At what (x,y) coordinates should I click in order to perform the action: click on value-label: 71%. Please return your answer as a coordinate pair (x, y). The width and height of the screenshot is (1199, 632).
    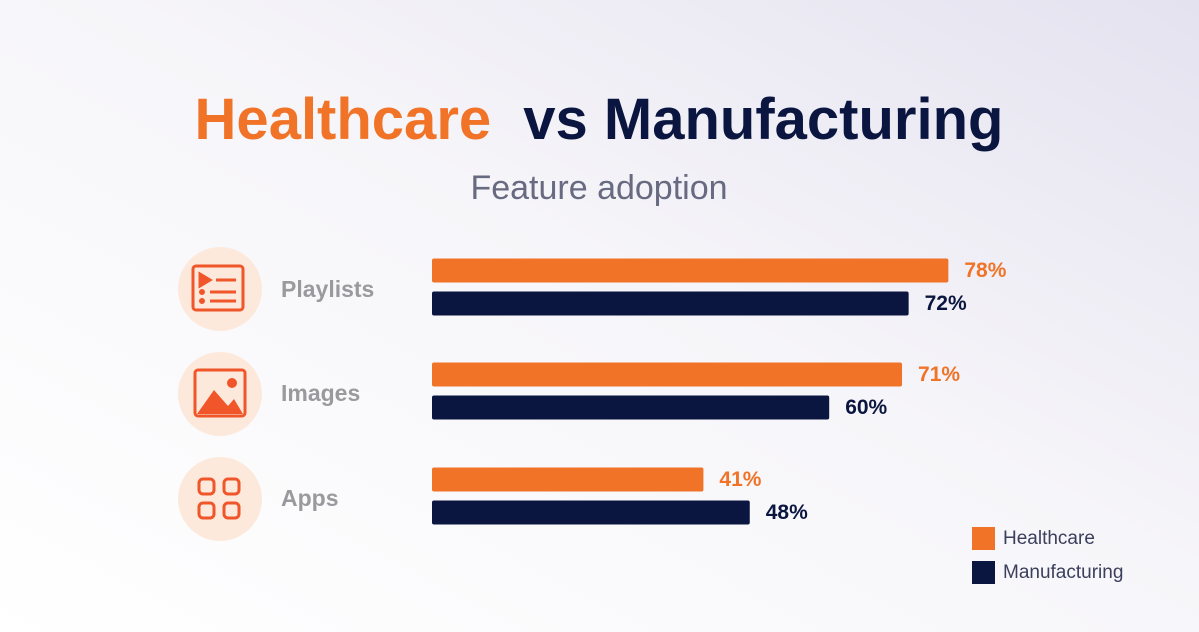
    Looking at the image, I should click on (939, 374).